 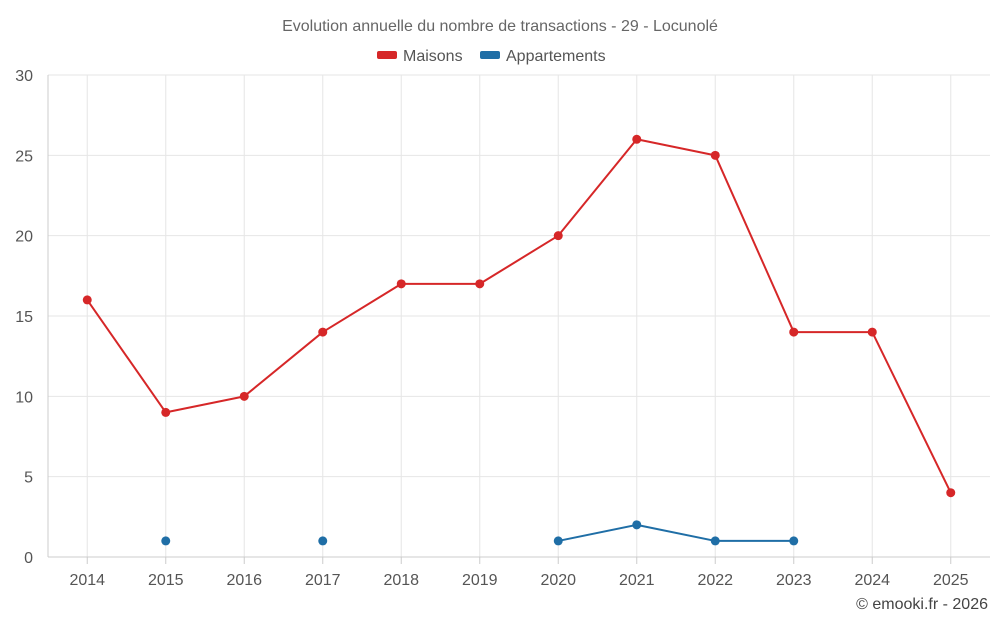 I want to click on data-point-maisons-2020, so click(x=558, y=236).